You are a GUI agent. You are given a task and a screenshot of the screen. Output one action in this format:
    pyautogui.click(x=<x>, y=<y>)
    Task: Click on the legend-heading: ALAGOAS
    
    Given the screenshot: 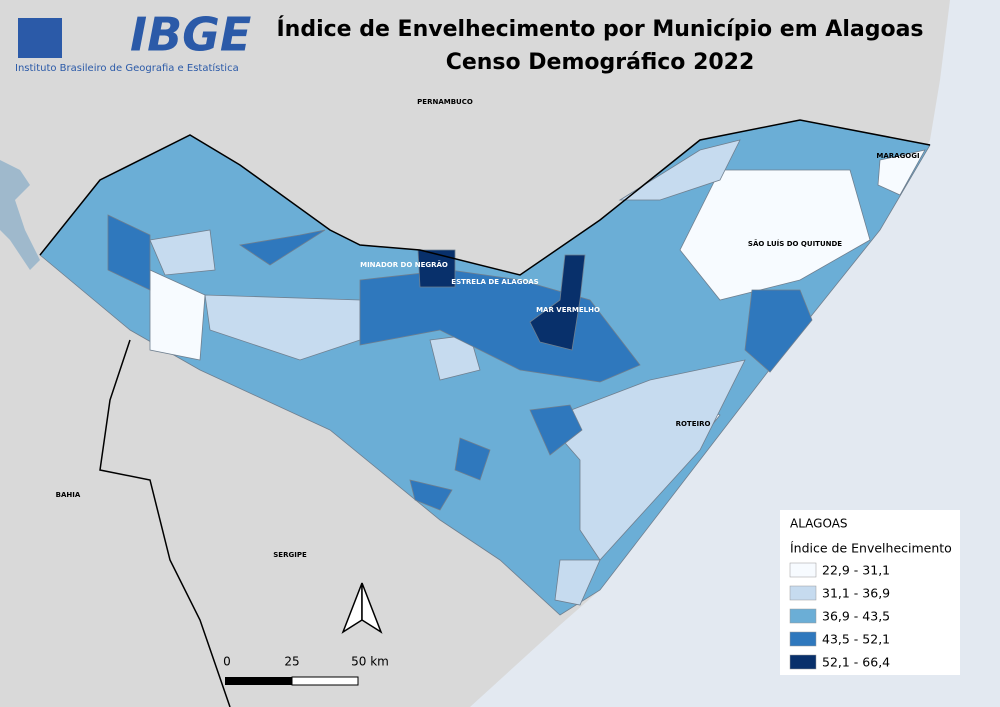 What is the action you would take?
    pyautogui.click(x=819, y=524)
    